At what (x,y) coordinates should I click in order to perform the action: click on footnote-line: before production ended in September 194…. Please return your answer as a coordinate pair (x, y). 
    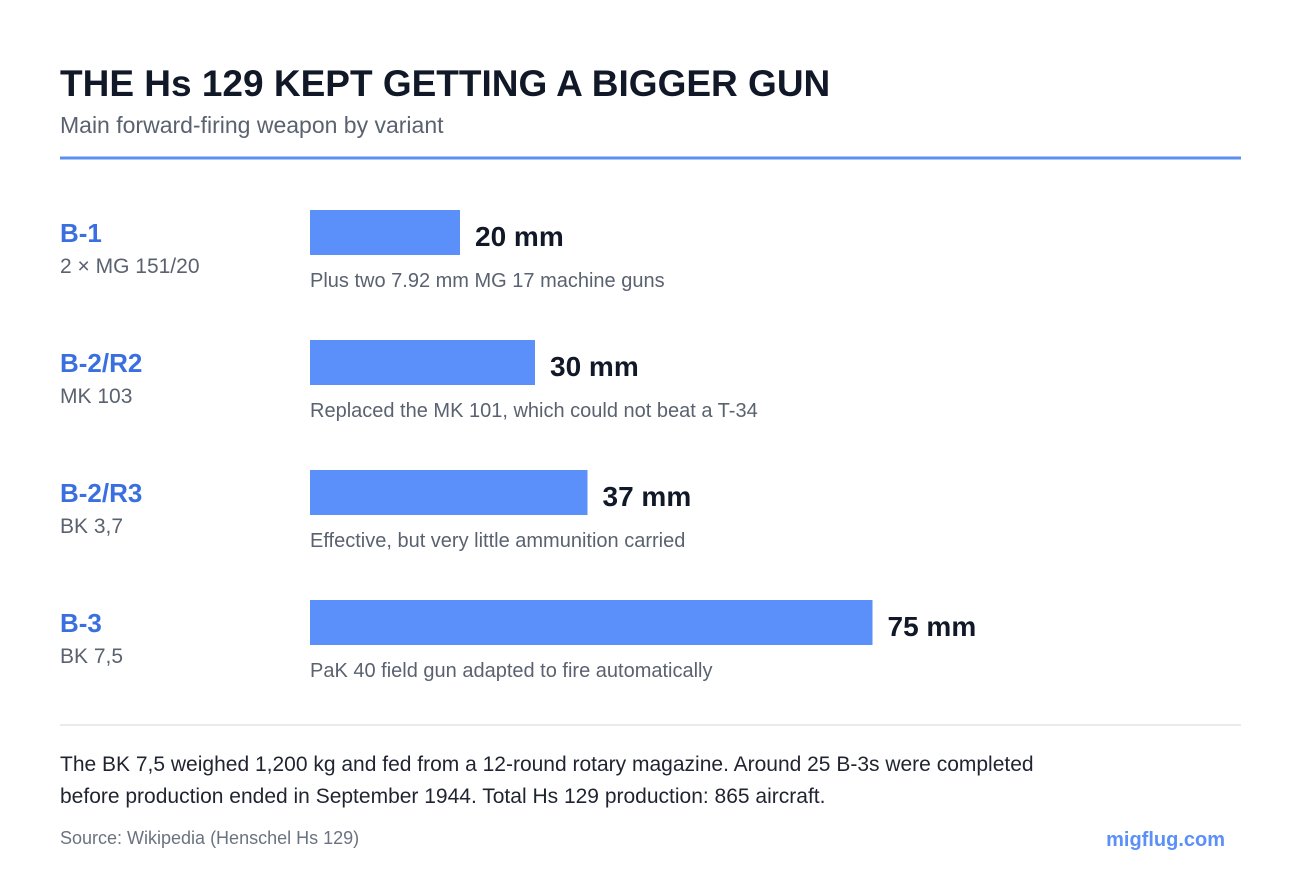
    Looking at the image, I should click on (442, 796).